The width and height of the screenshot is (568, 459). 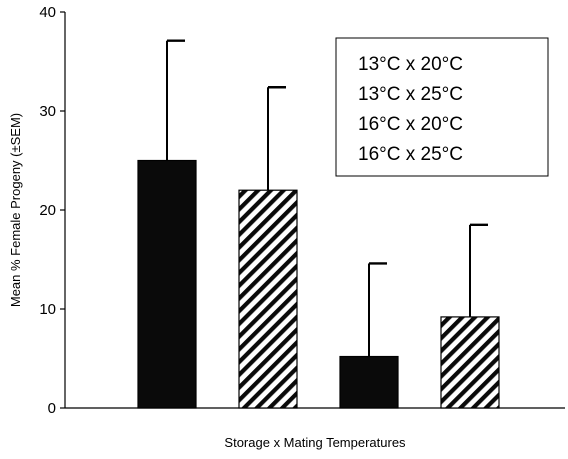 What do you see at coordinates (315, 442) in the screenshot?
I see `x-axis-title: Storage x Mating Temperatures` at bounding box center [315, 442].